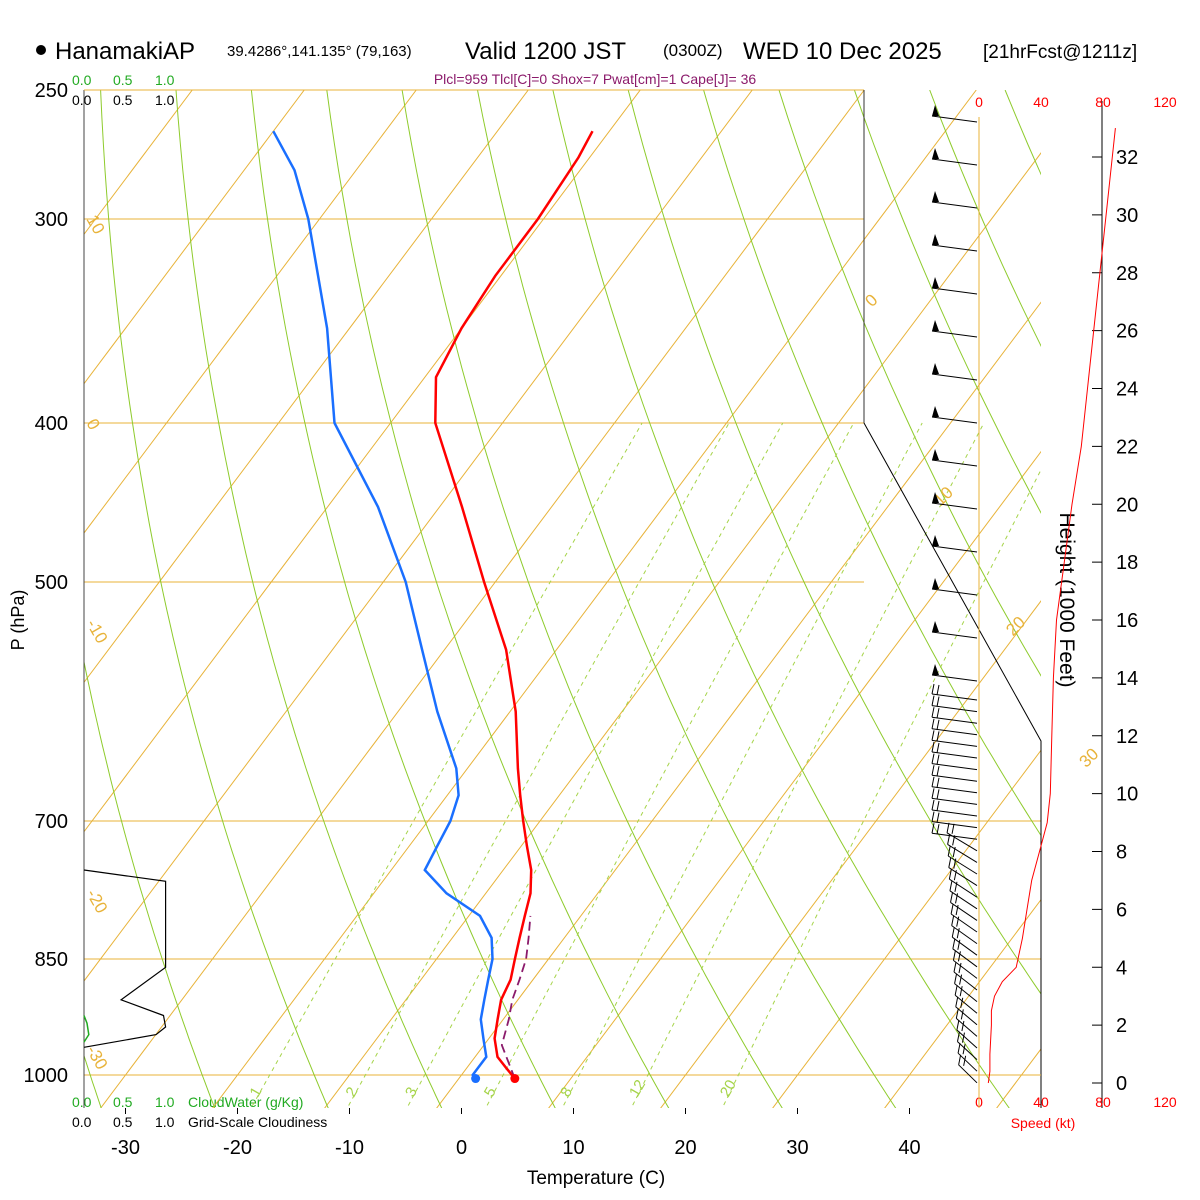 The width and height of the screenshot is (1200, 1200). Describe the element at coordinates (51, 822) in the screenshot. I see `pressure-tick-700: 700` at that location.